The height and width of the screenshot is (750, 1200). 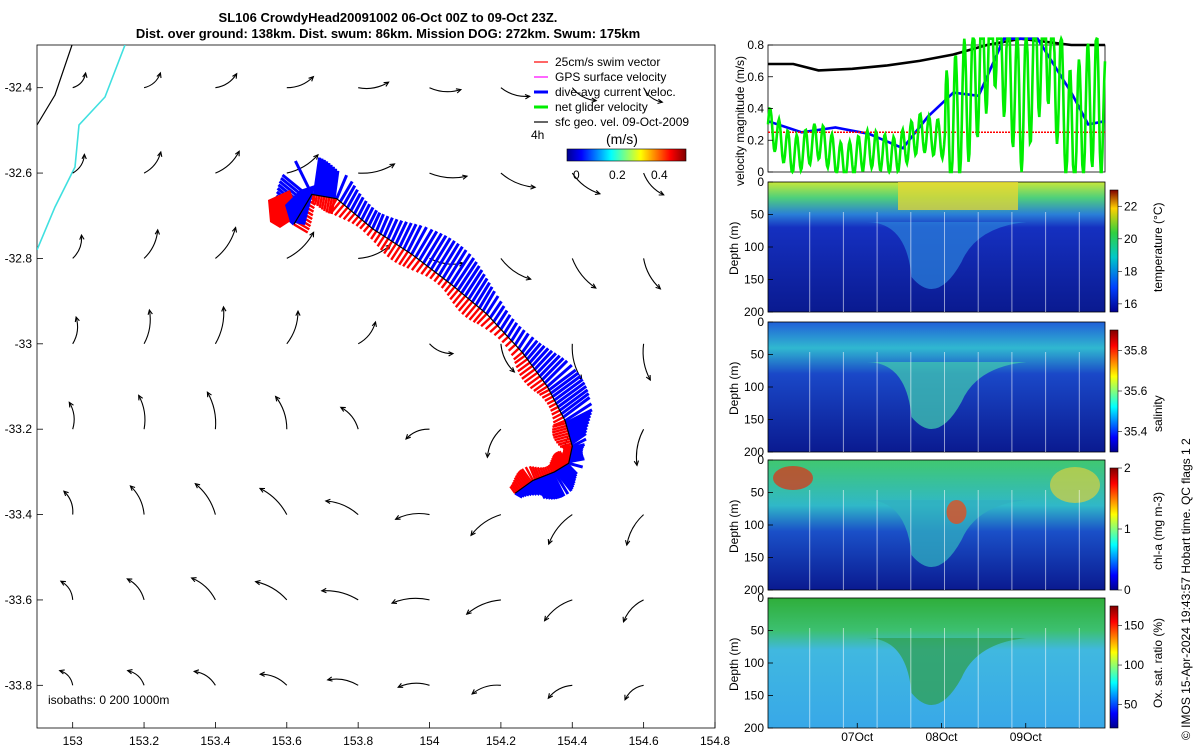 What do you see at coordinates (626, 155) in the screenshot?
I see `speed-colorbar` at bounding box center [626, 155].